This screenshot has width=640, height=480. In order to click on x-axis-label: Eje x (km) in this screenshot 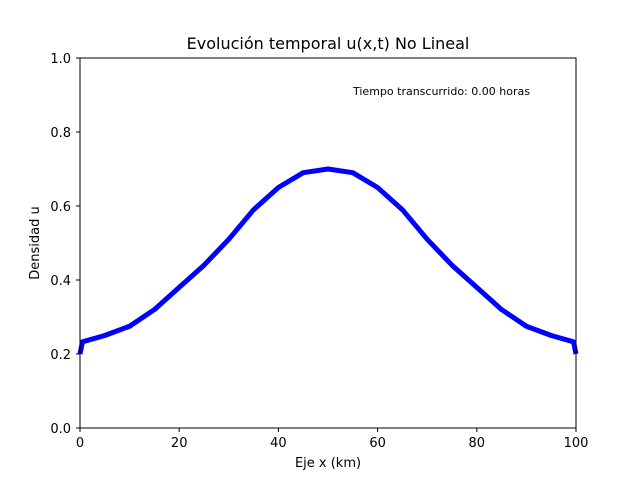, I will do `click(328, 463)`.